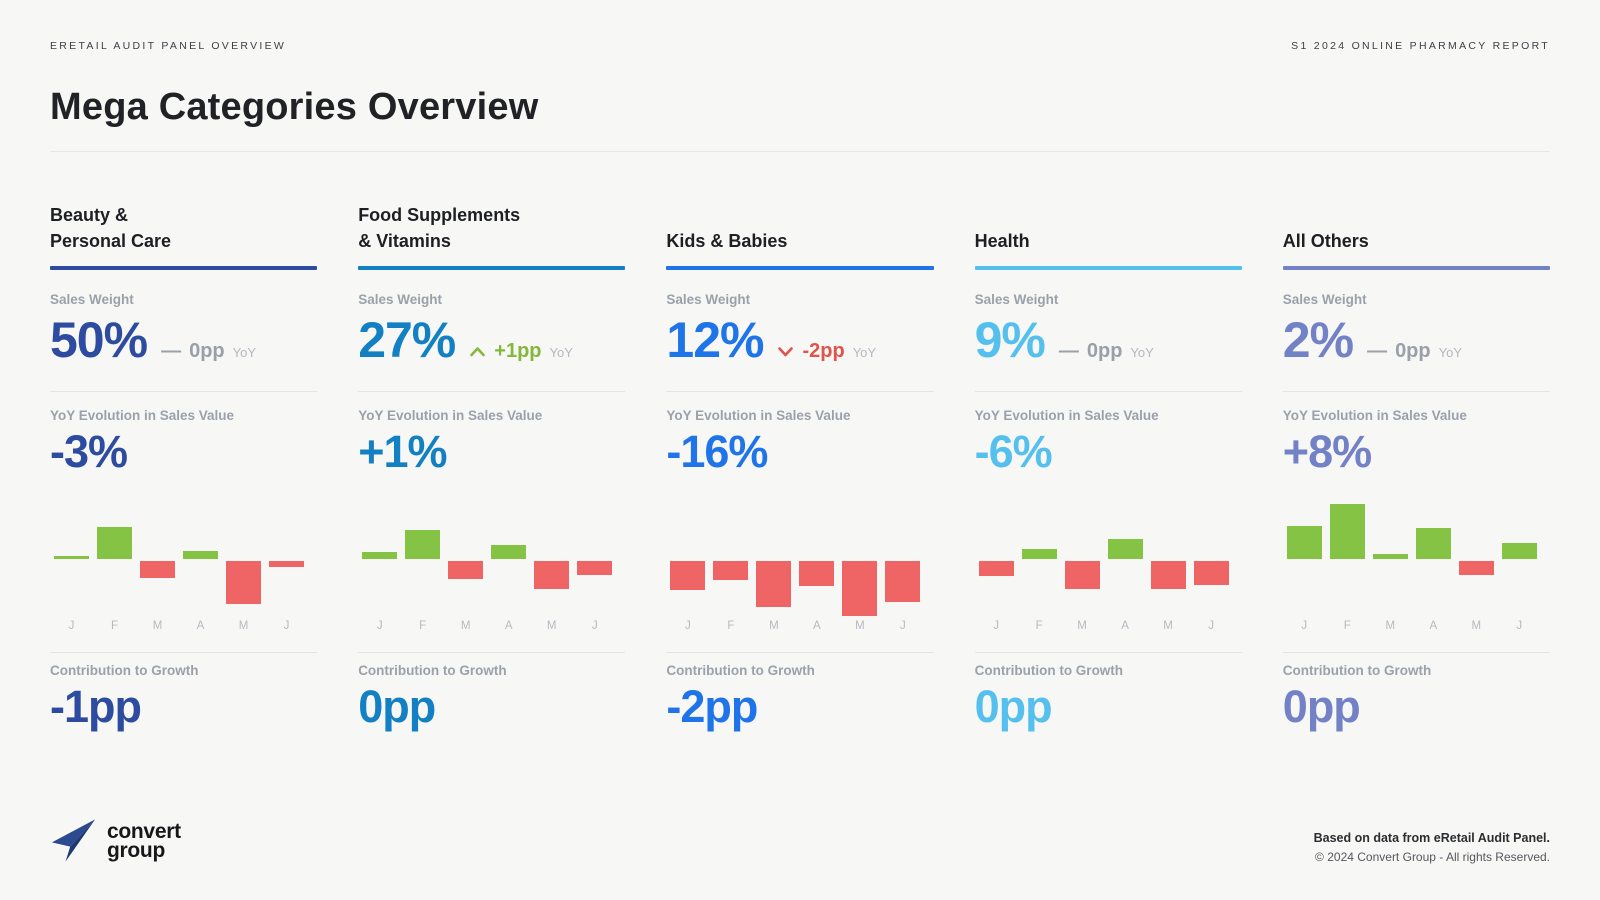  Describe the element at coordinates (1108, 222) in the screenshot. I see `category-title: Health` at that location.